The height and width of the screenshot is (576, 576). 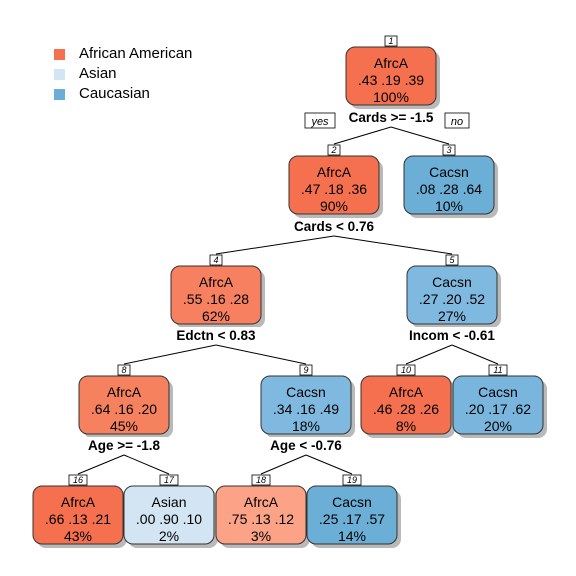 What do you see at coordinates (319, 122) in the screenshot?
I see `yes-label: yes` at bounding box center [319, 122].